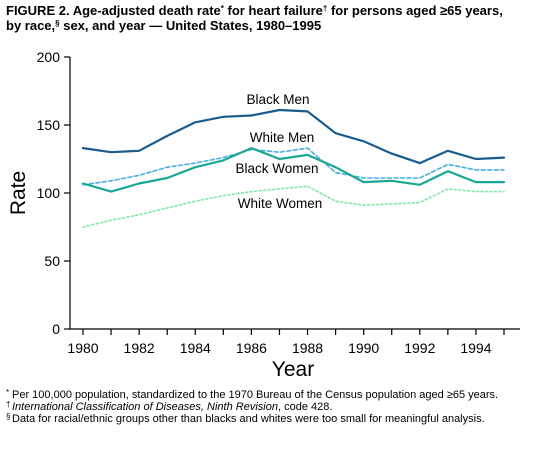  I want to click on y-tick-label: 50, so click(52, 261).